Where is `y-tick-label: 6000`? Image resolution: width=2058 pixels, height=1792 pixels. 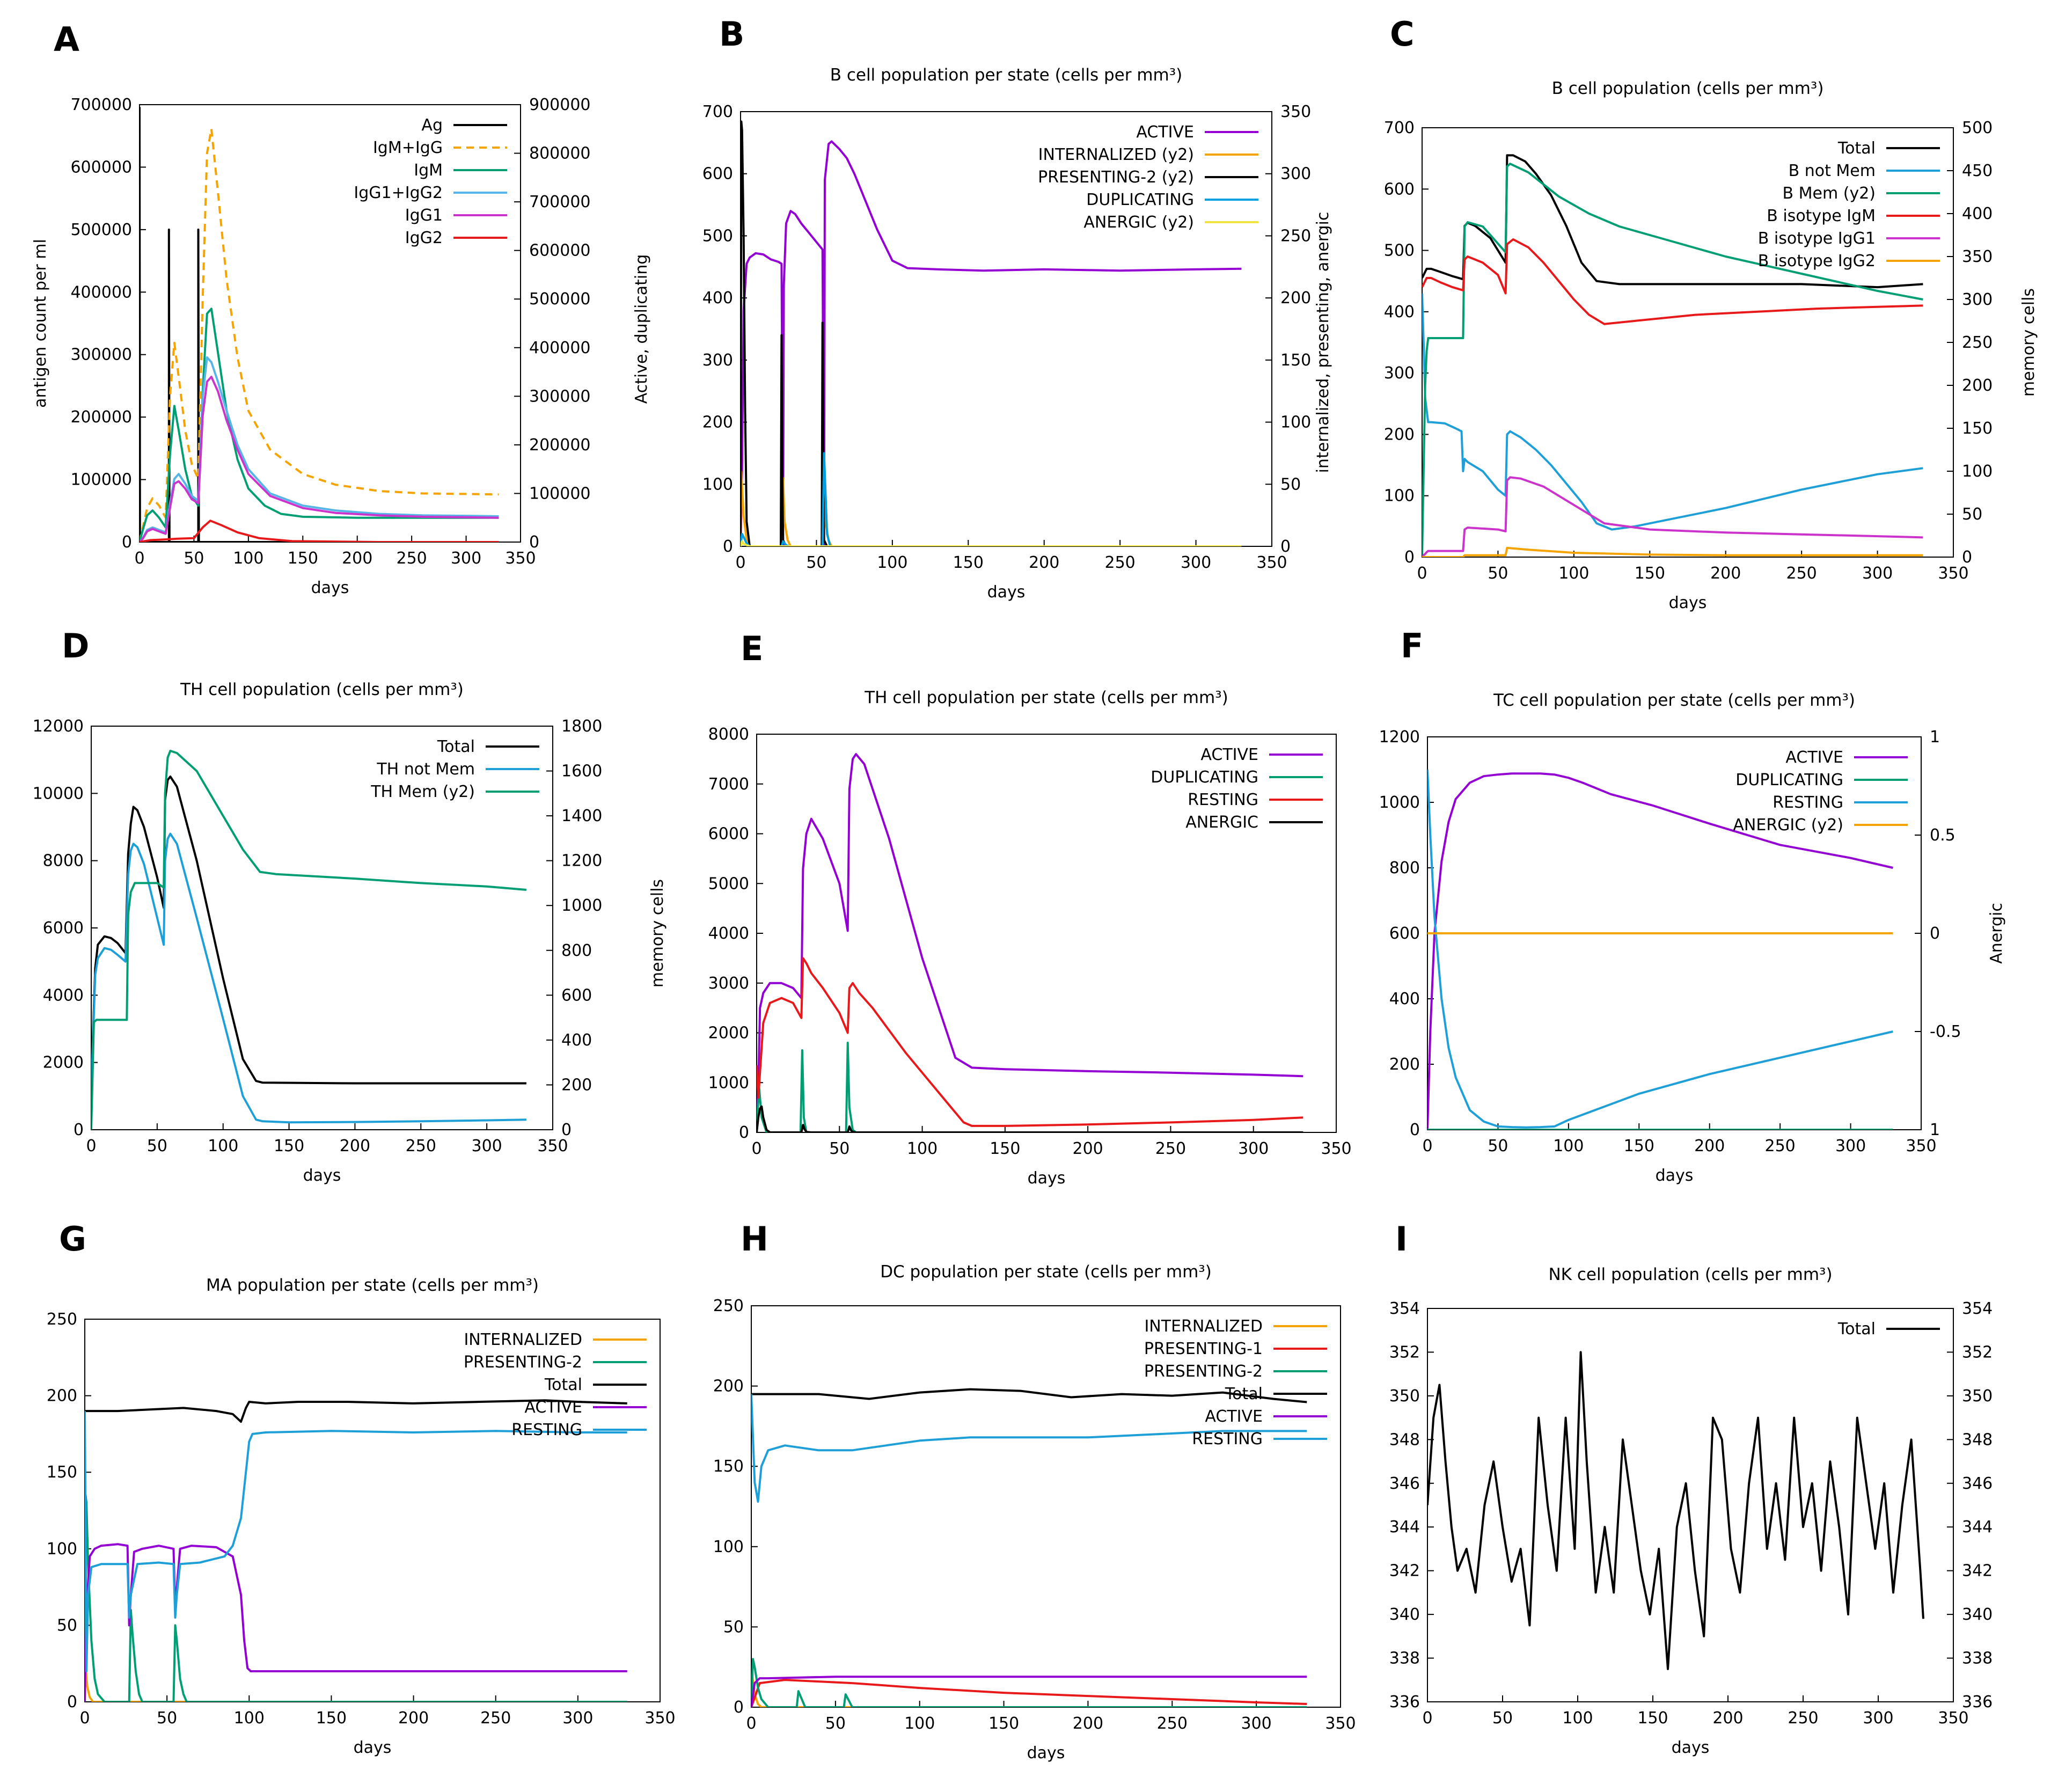
y-tick-label: 6000 is located at coordinates (64, 928).